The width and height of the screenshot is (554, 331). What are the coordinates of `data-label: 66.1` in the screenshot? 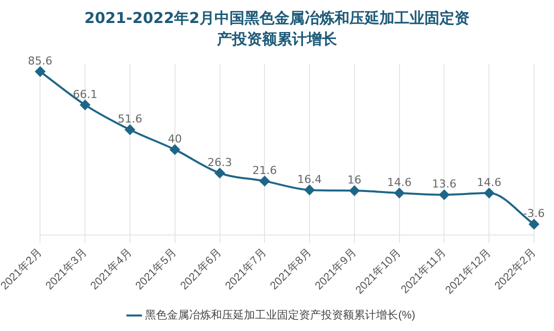 It's located at (85, 94).